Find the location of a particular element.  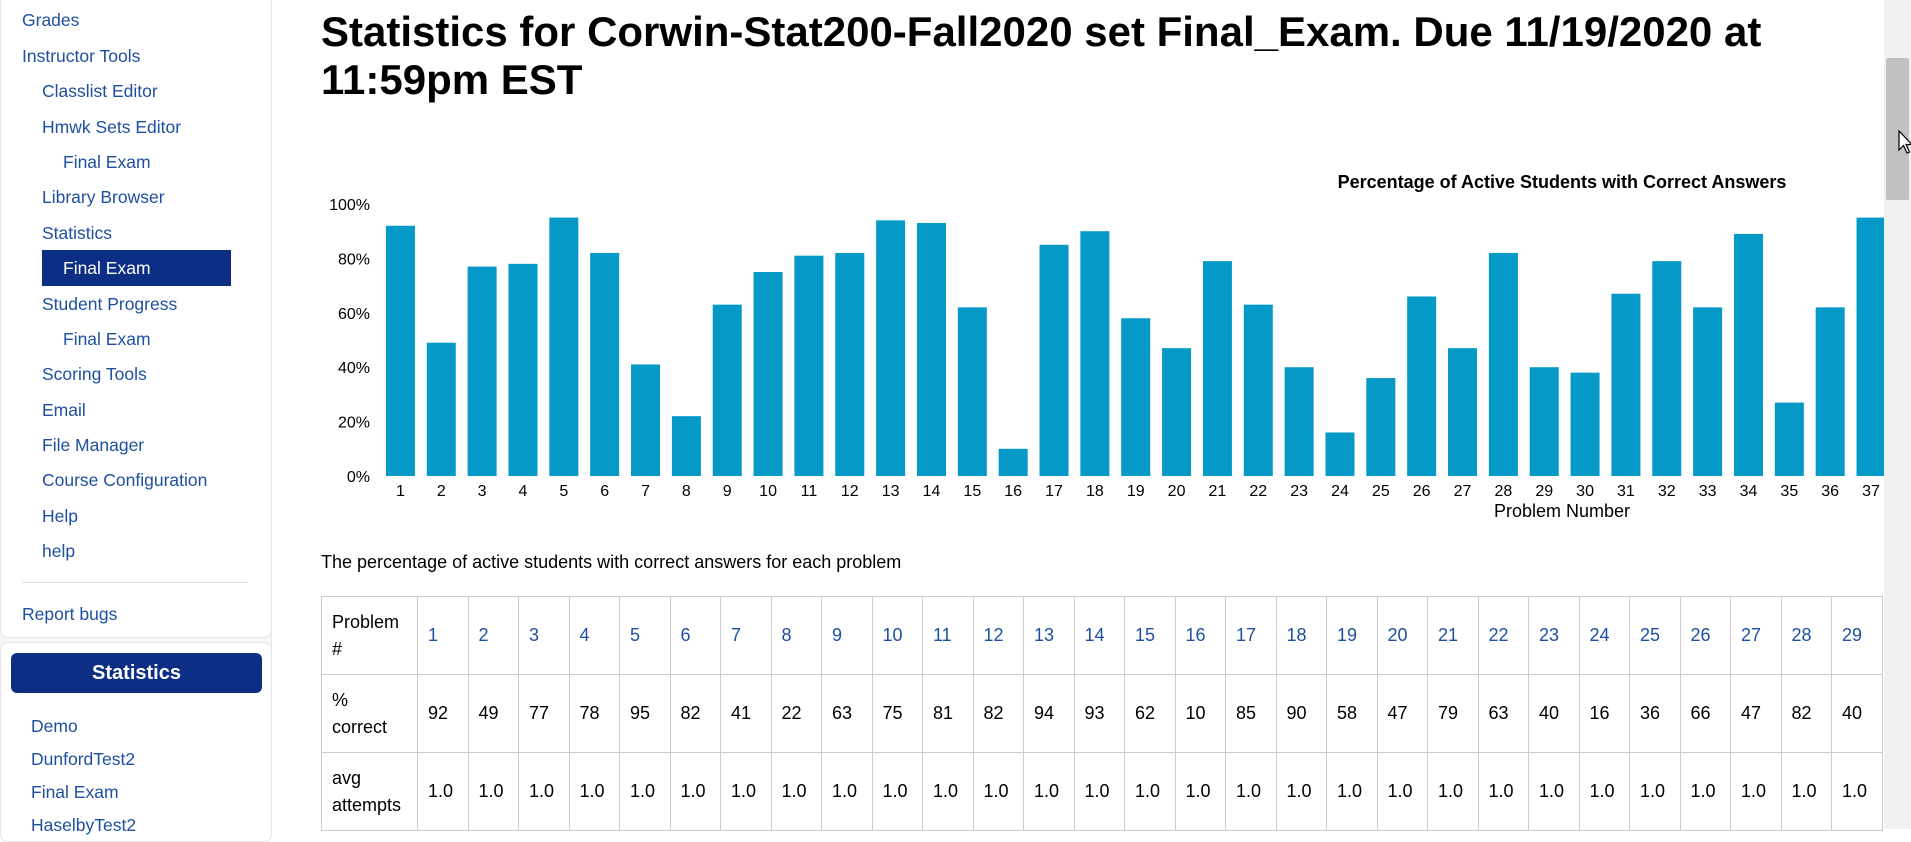

sidebar-item-course-configuration-13: Course Configuration is located at coordinates (125, 480).